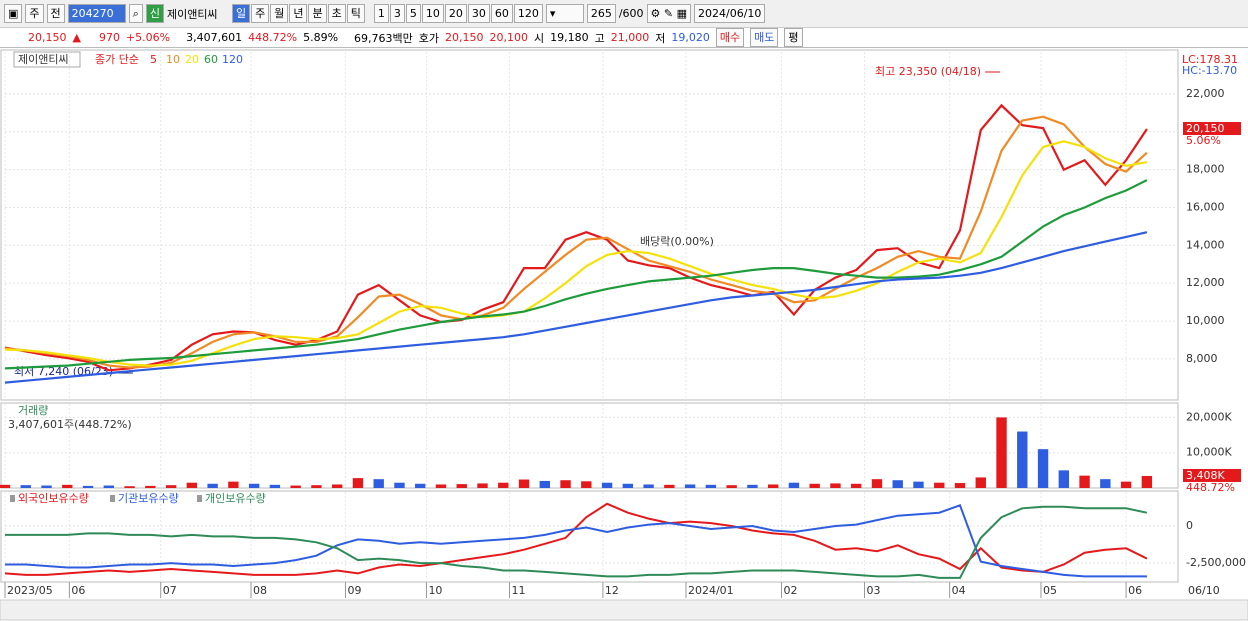 Image resolution: width=1248 pixels, height=621 pixels. Describe the element at coordinates (43, 59) in the screenshot. I see `legend-name: 제이앤티씨` at that location.